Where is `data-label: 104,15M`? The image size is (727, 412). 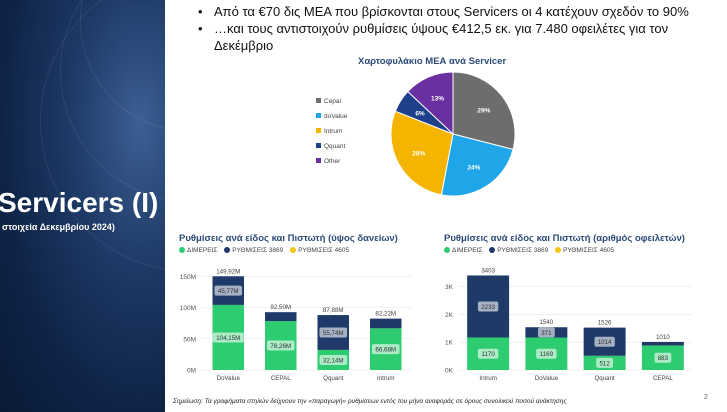 data-label: 104,15M is located at coordinates (228, 338).